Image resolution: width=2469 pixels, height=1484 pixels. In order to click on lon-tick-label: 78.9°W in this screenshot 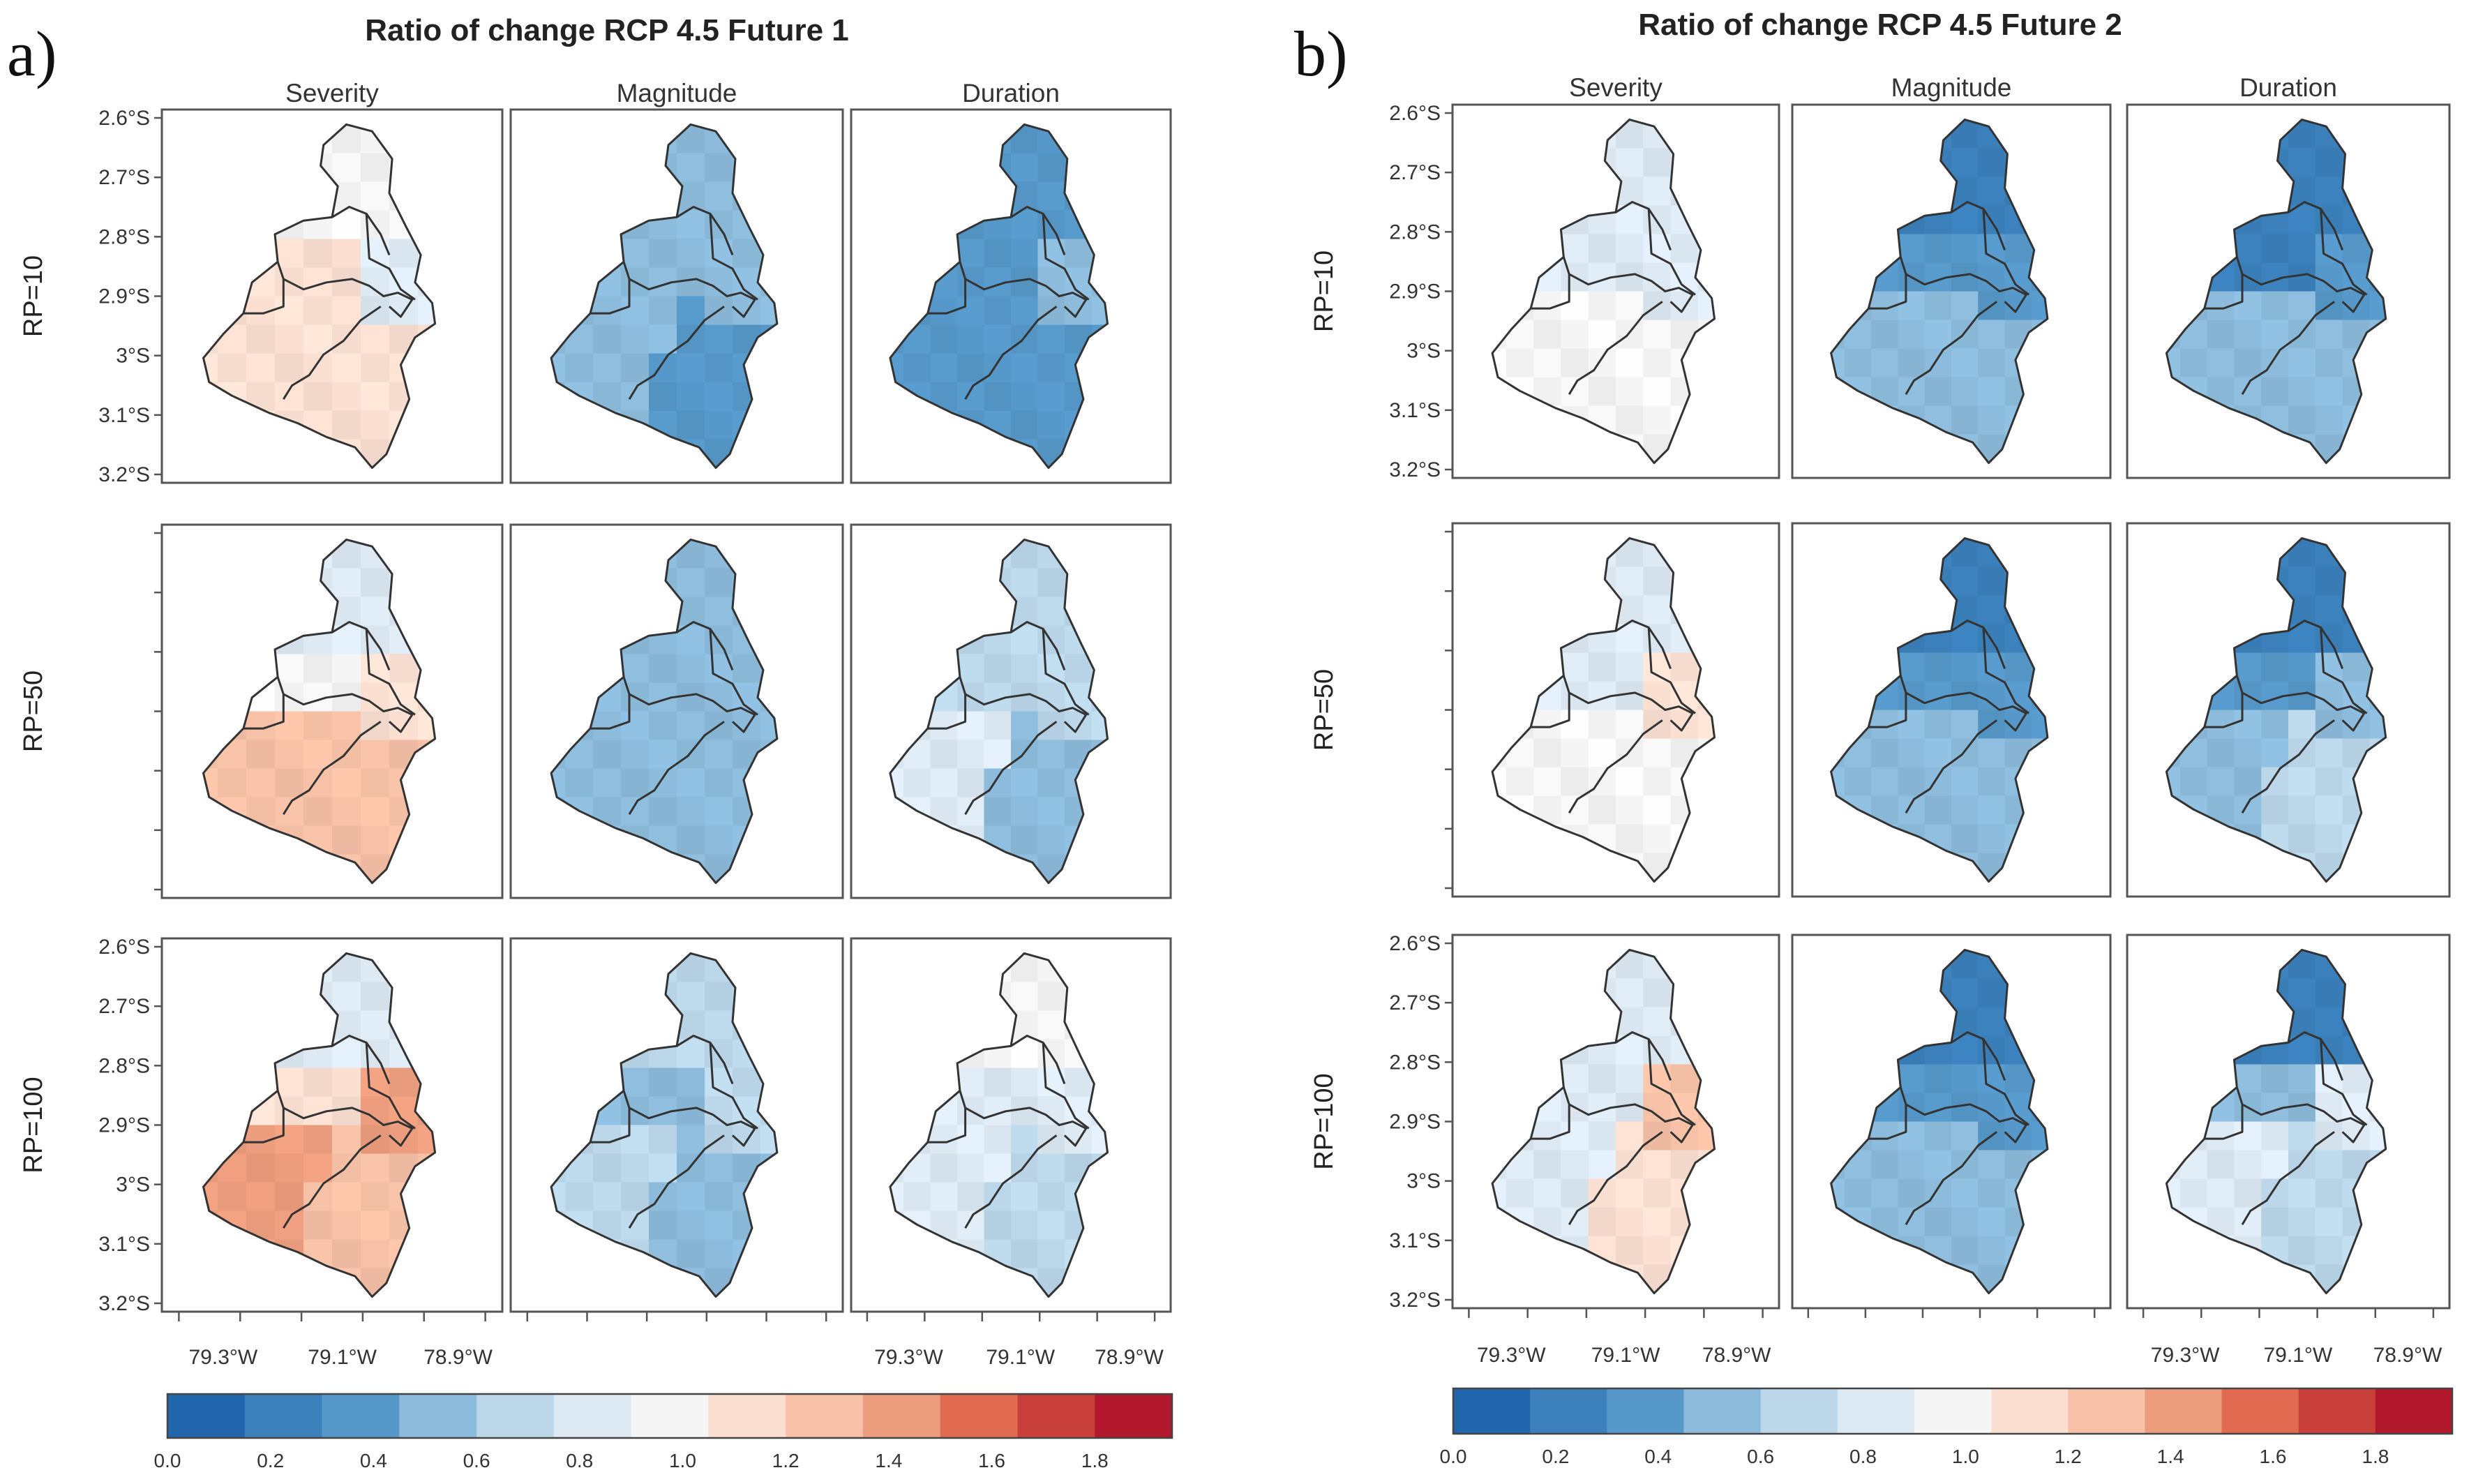, I will do `click(1736, 1355)`.